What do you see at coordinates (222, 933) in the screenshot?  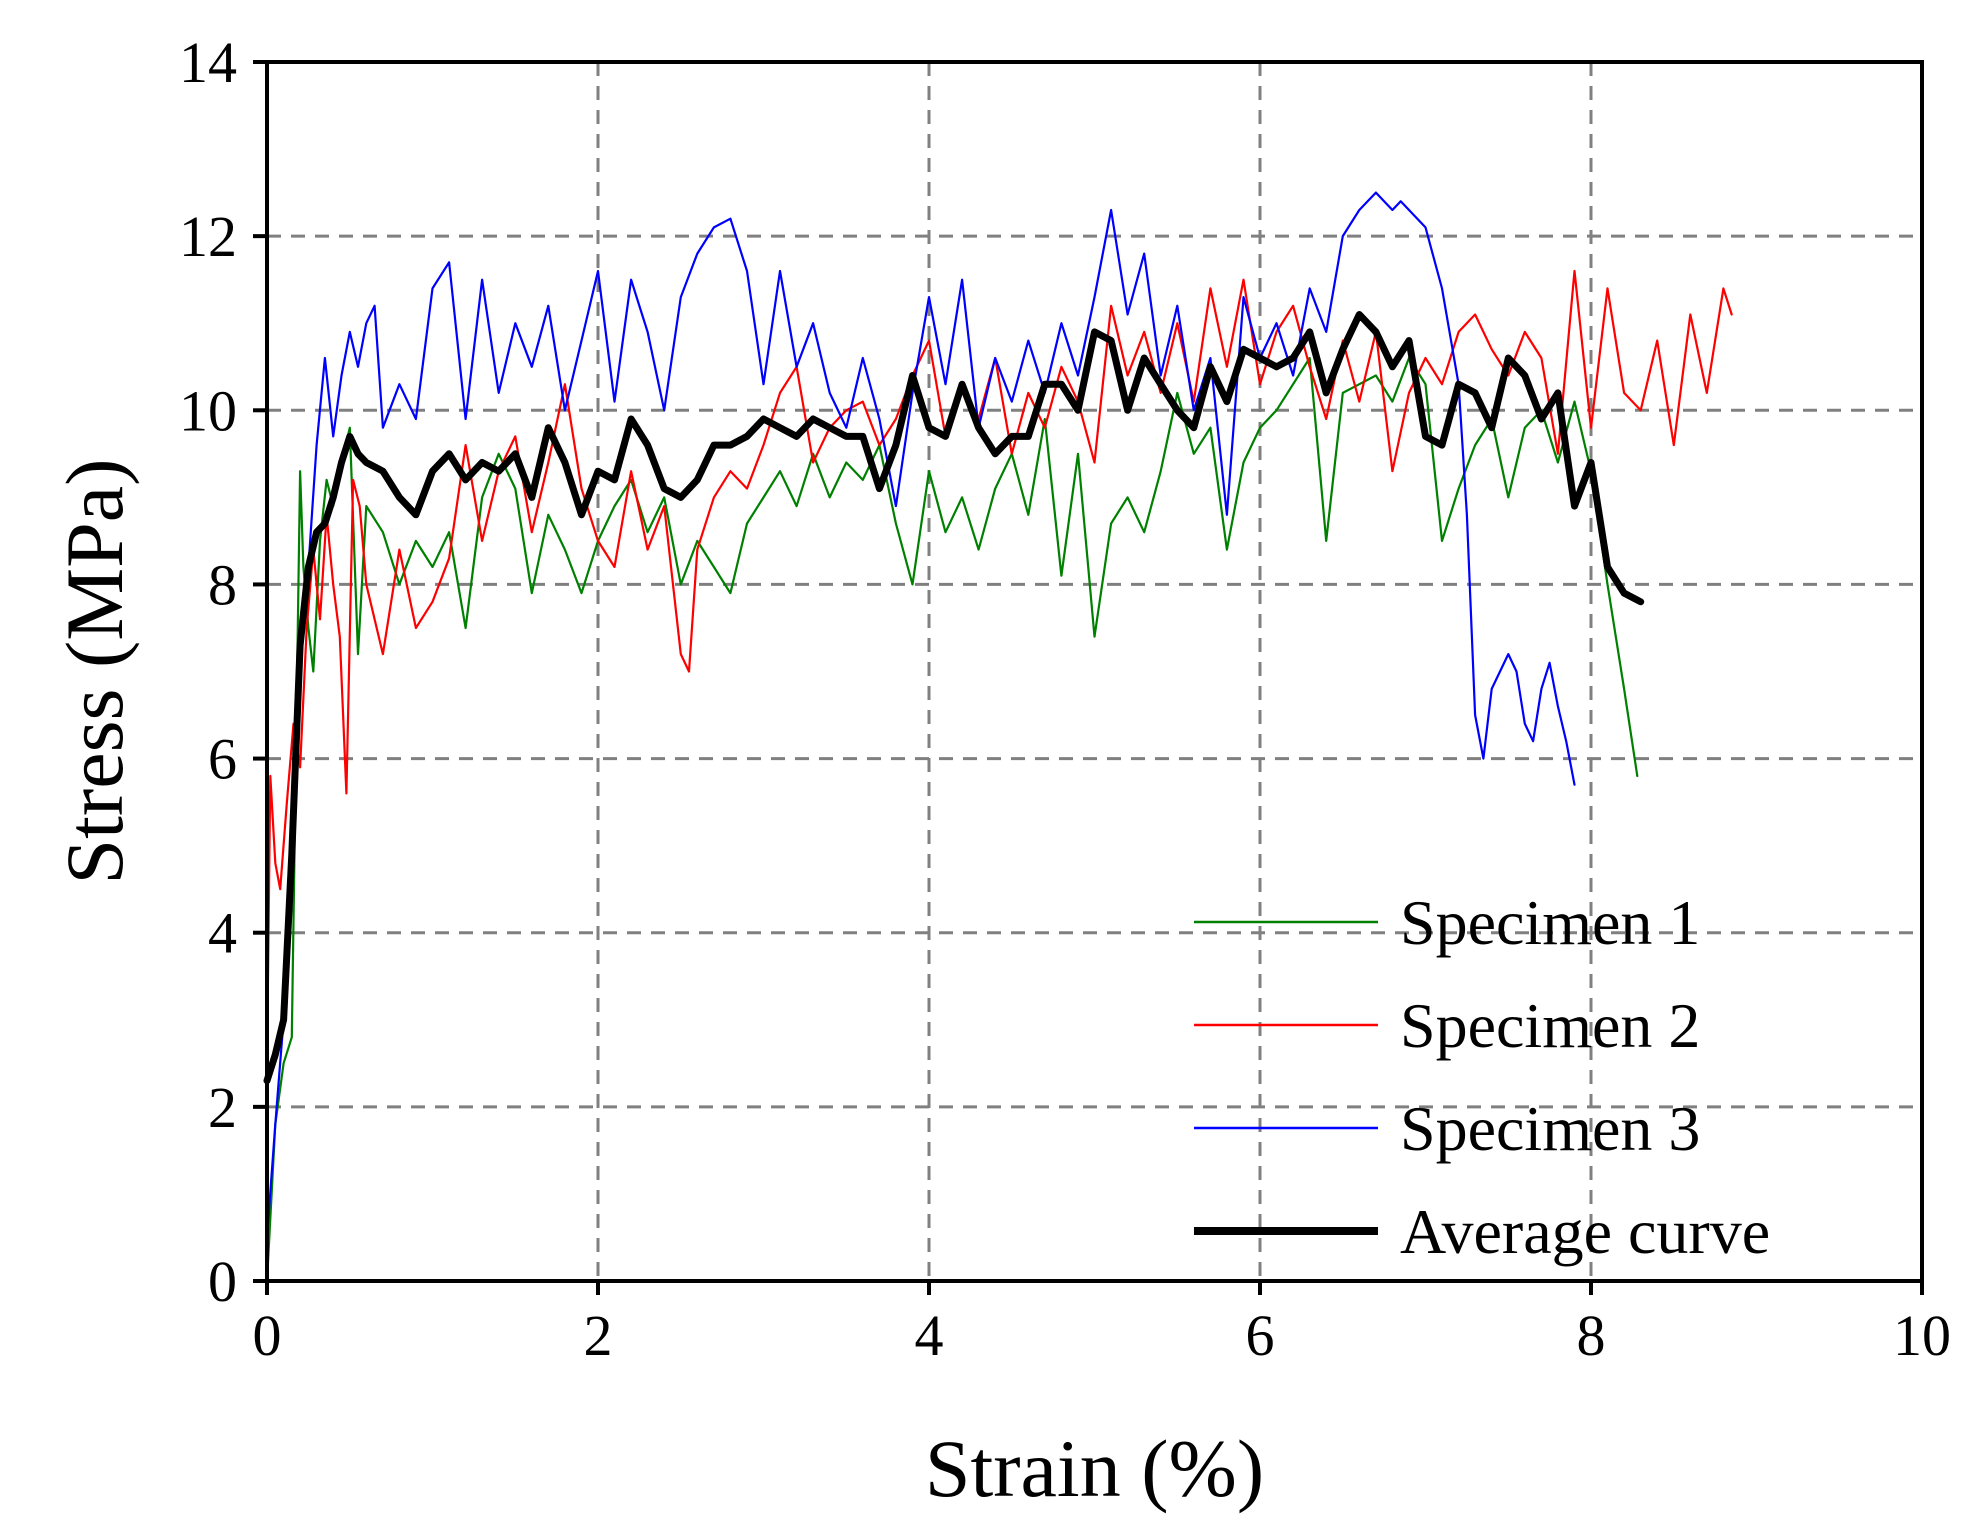 I see `y-tick-label: 4` at bounding box center [222, 933].